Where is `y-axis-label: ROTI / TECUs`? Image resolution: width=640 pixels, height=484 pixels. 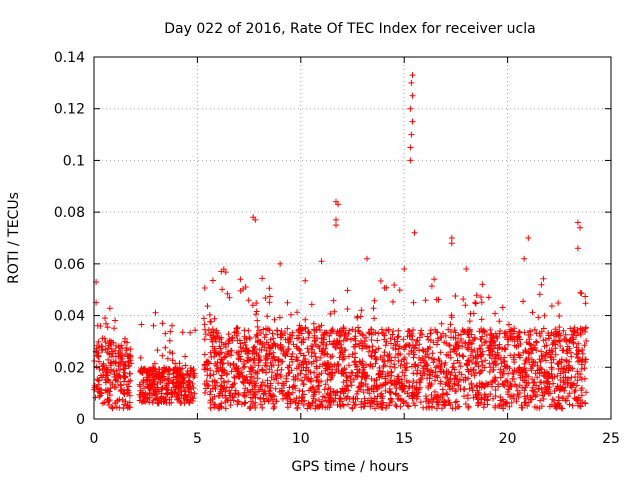 y-axis-label: ROTI / TECUs is located at coordinates (14, 238).